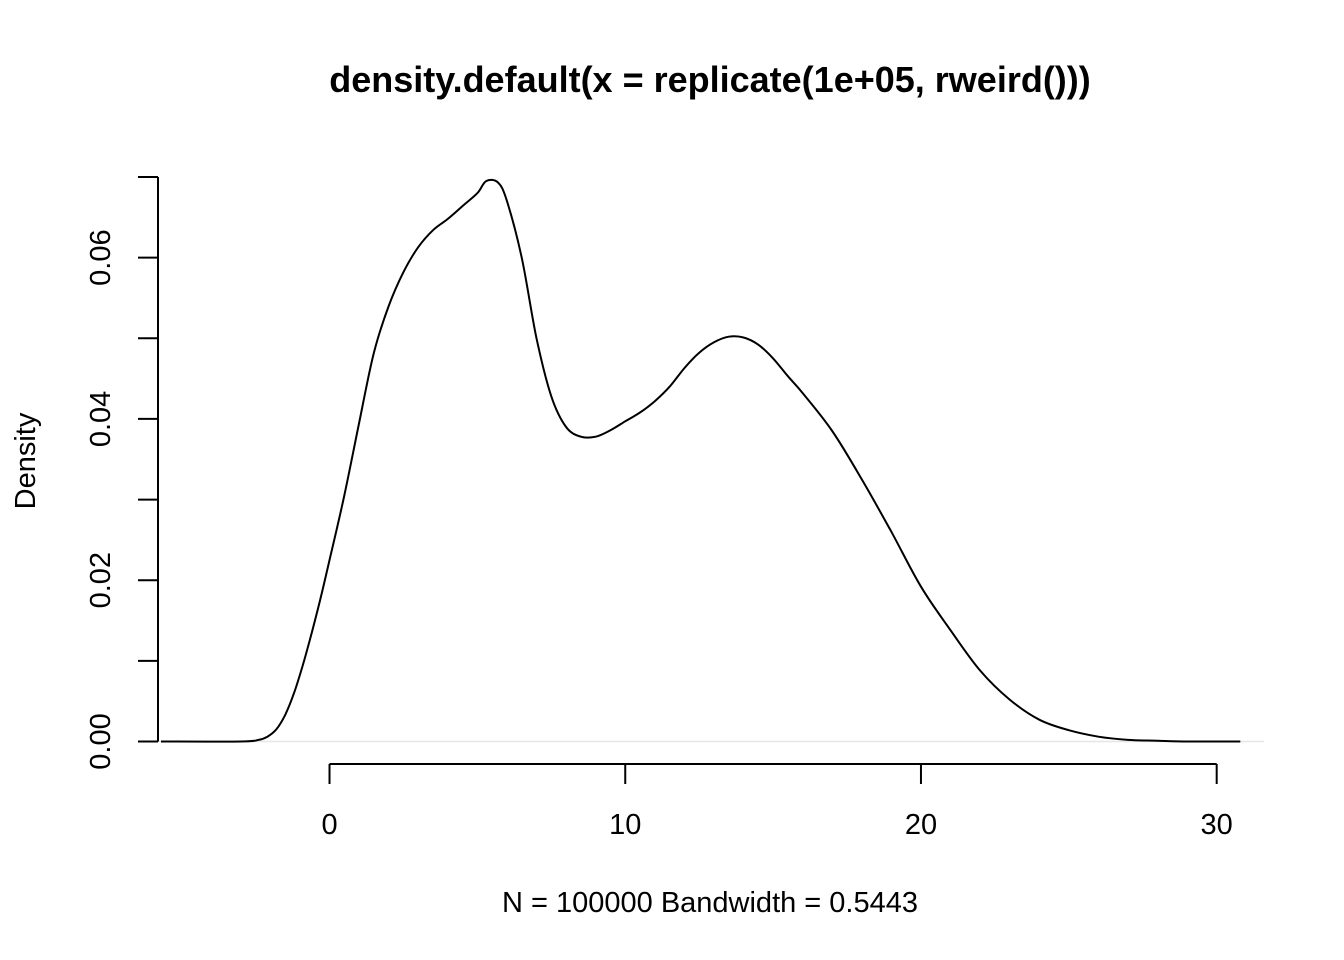 This screenshot has width=1344, height=960. What do you see at coordinates (101, 257) in the screenshot?
I see `y-tick-label: 0.06` at bounding box center [101, 257].